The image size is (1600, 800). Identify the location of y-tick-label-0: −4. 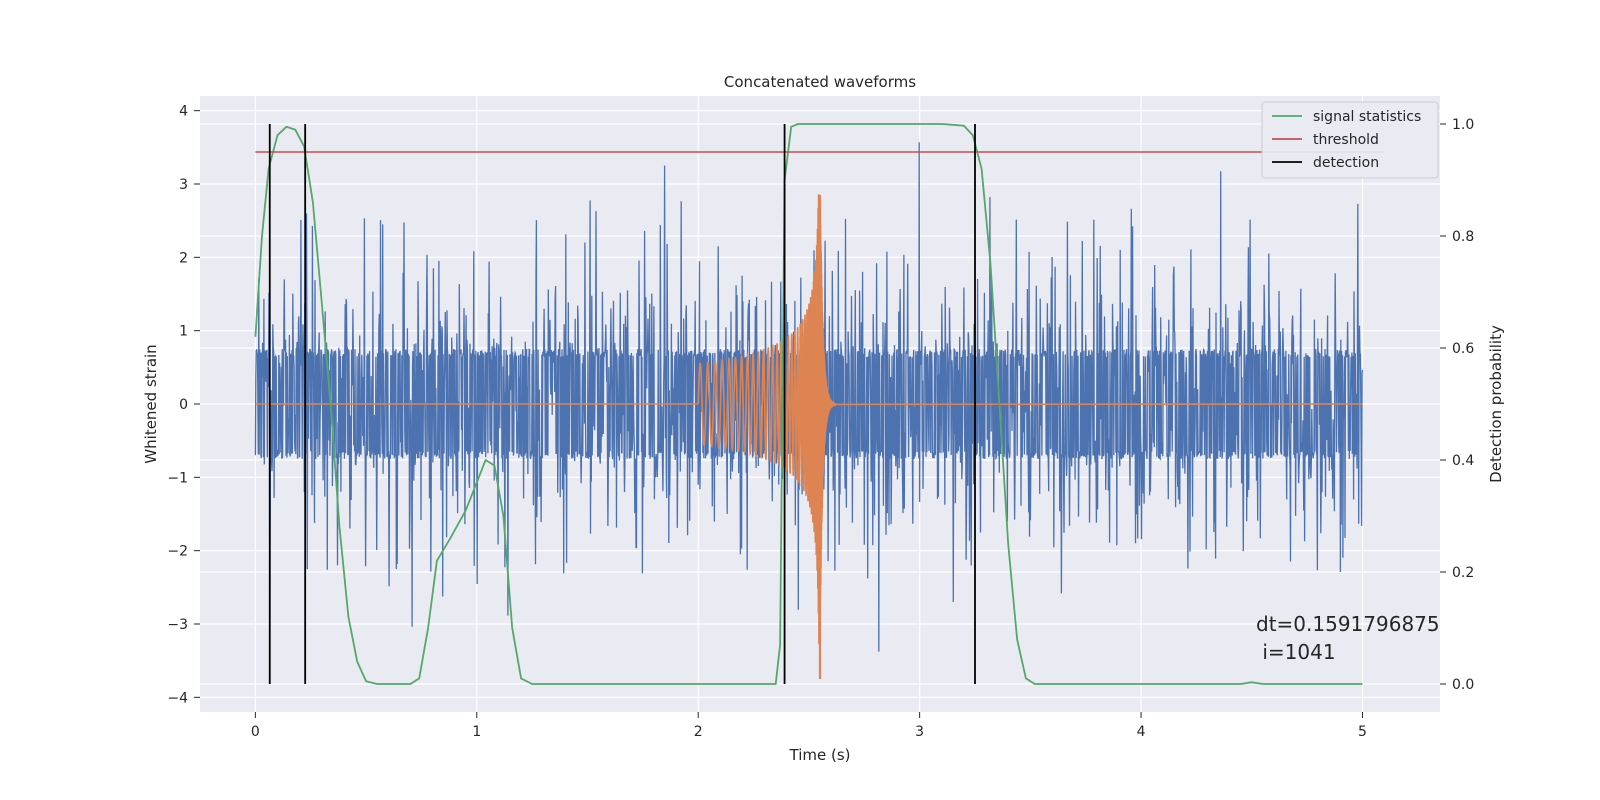
(177, 698).